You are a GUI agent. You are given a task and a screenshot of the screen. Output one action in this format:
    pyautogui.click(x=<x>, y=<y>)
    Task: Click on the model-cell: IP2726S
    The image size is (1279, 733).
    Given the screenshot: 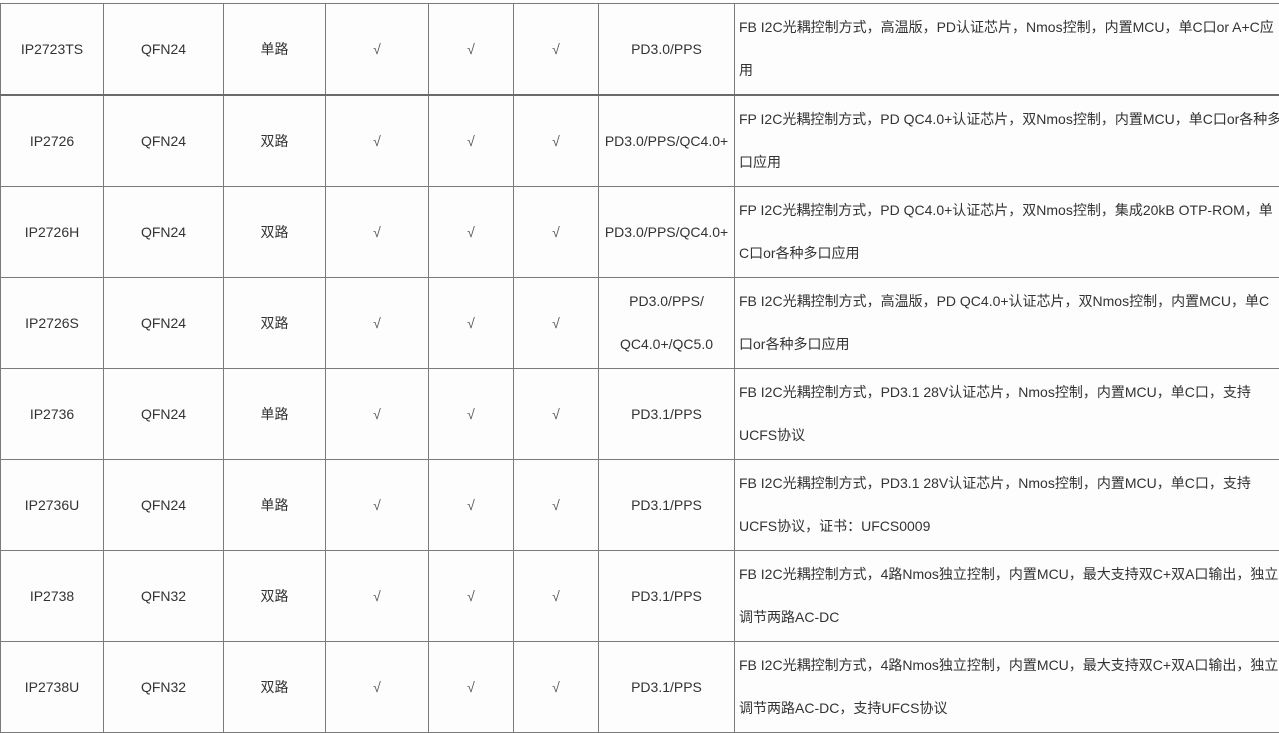 What is the action you would take?
    pyautogui.click(x=52, y=323)
    